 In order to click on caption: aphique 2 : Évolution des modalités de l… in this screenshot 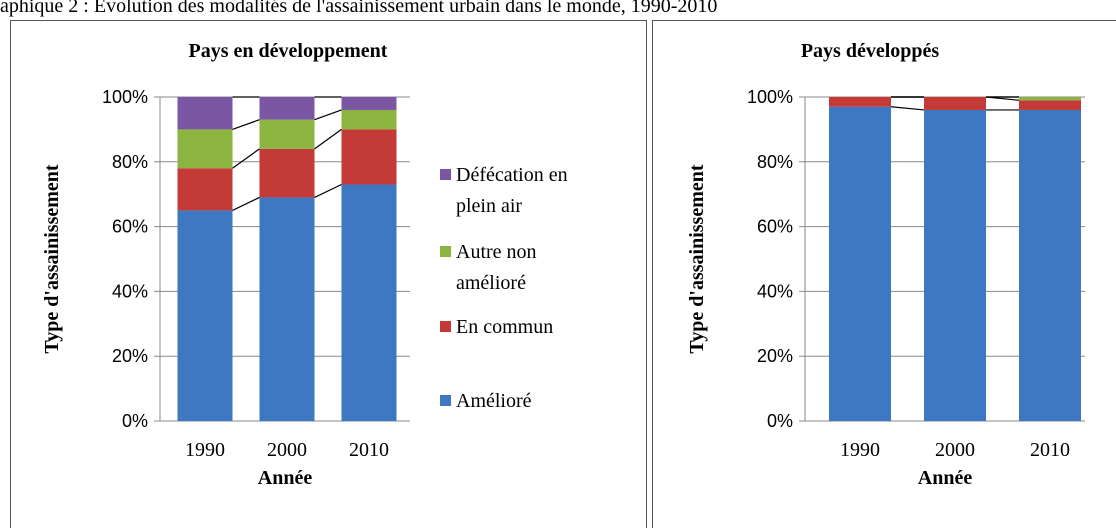, I will do `click(358, 8)`.